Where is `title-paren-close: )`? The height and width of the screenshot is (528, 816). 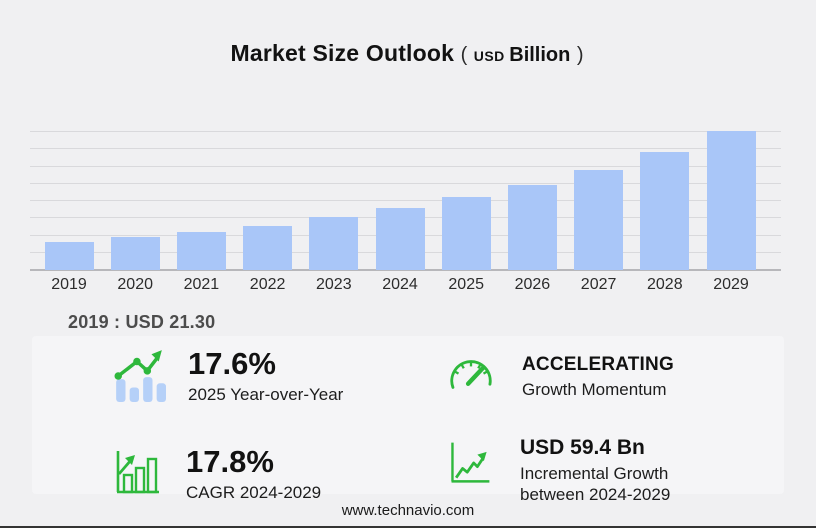
title-paren-close: ) is located at coordinates (580, 55).